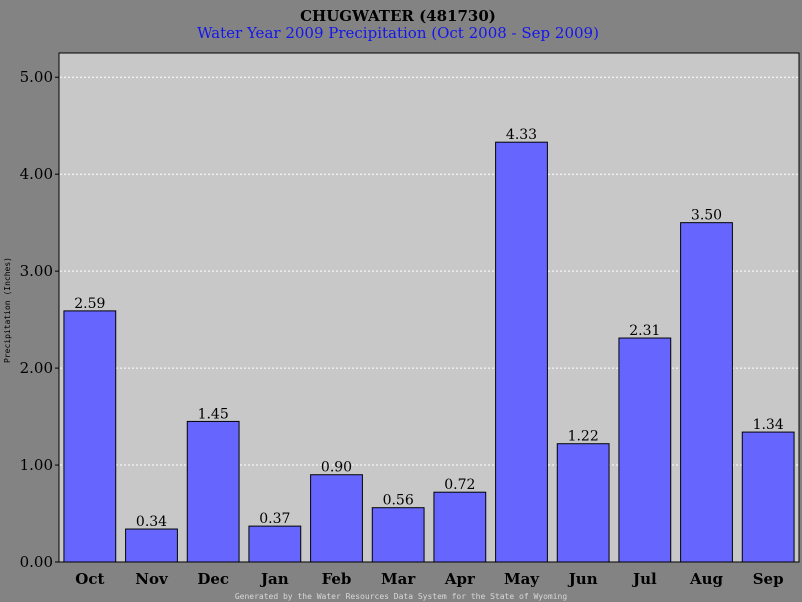 The image size is (802, 602). Describe the element at coordinates (521, 352) in the screenshot. I see `bar-may` at that location.